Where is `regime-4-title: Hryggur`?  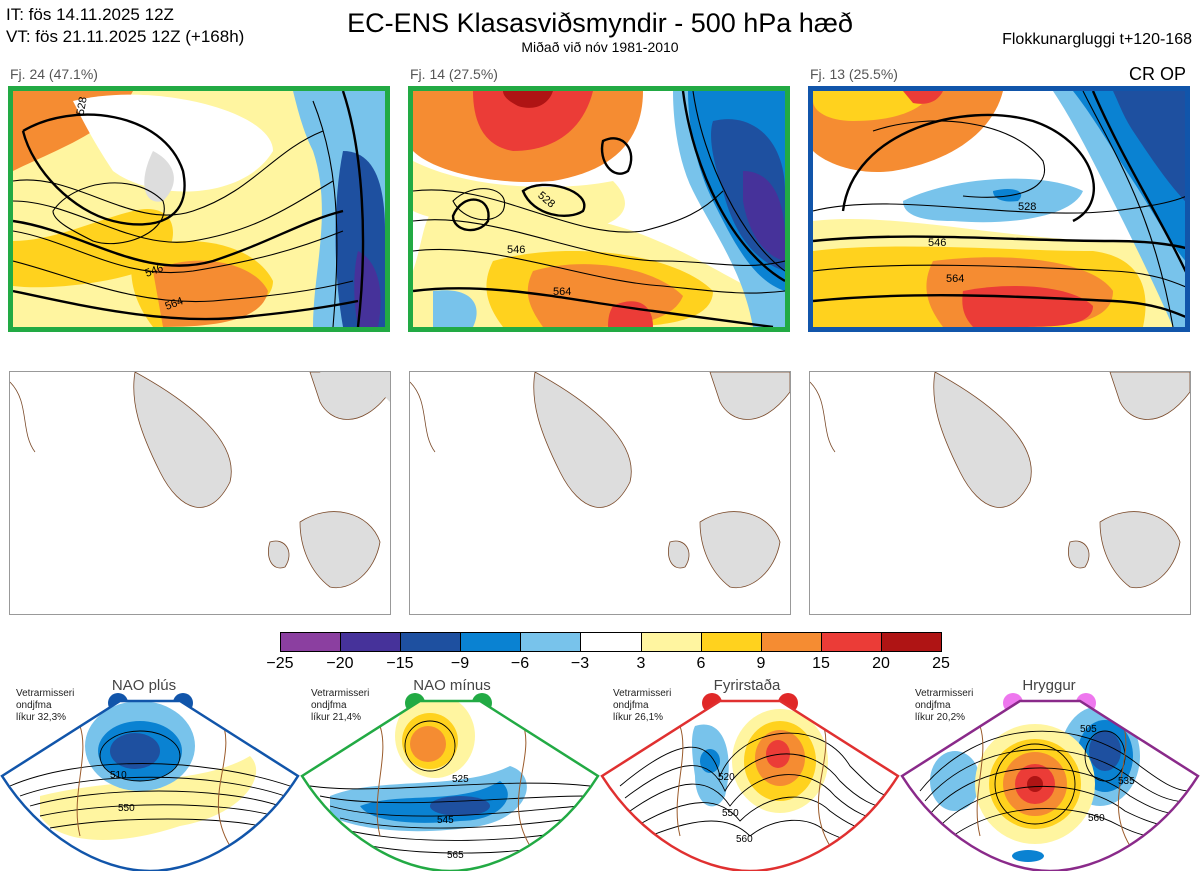 regime-4-title: Hryggur is located at coordinates (1049, 685).